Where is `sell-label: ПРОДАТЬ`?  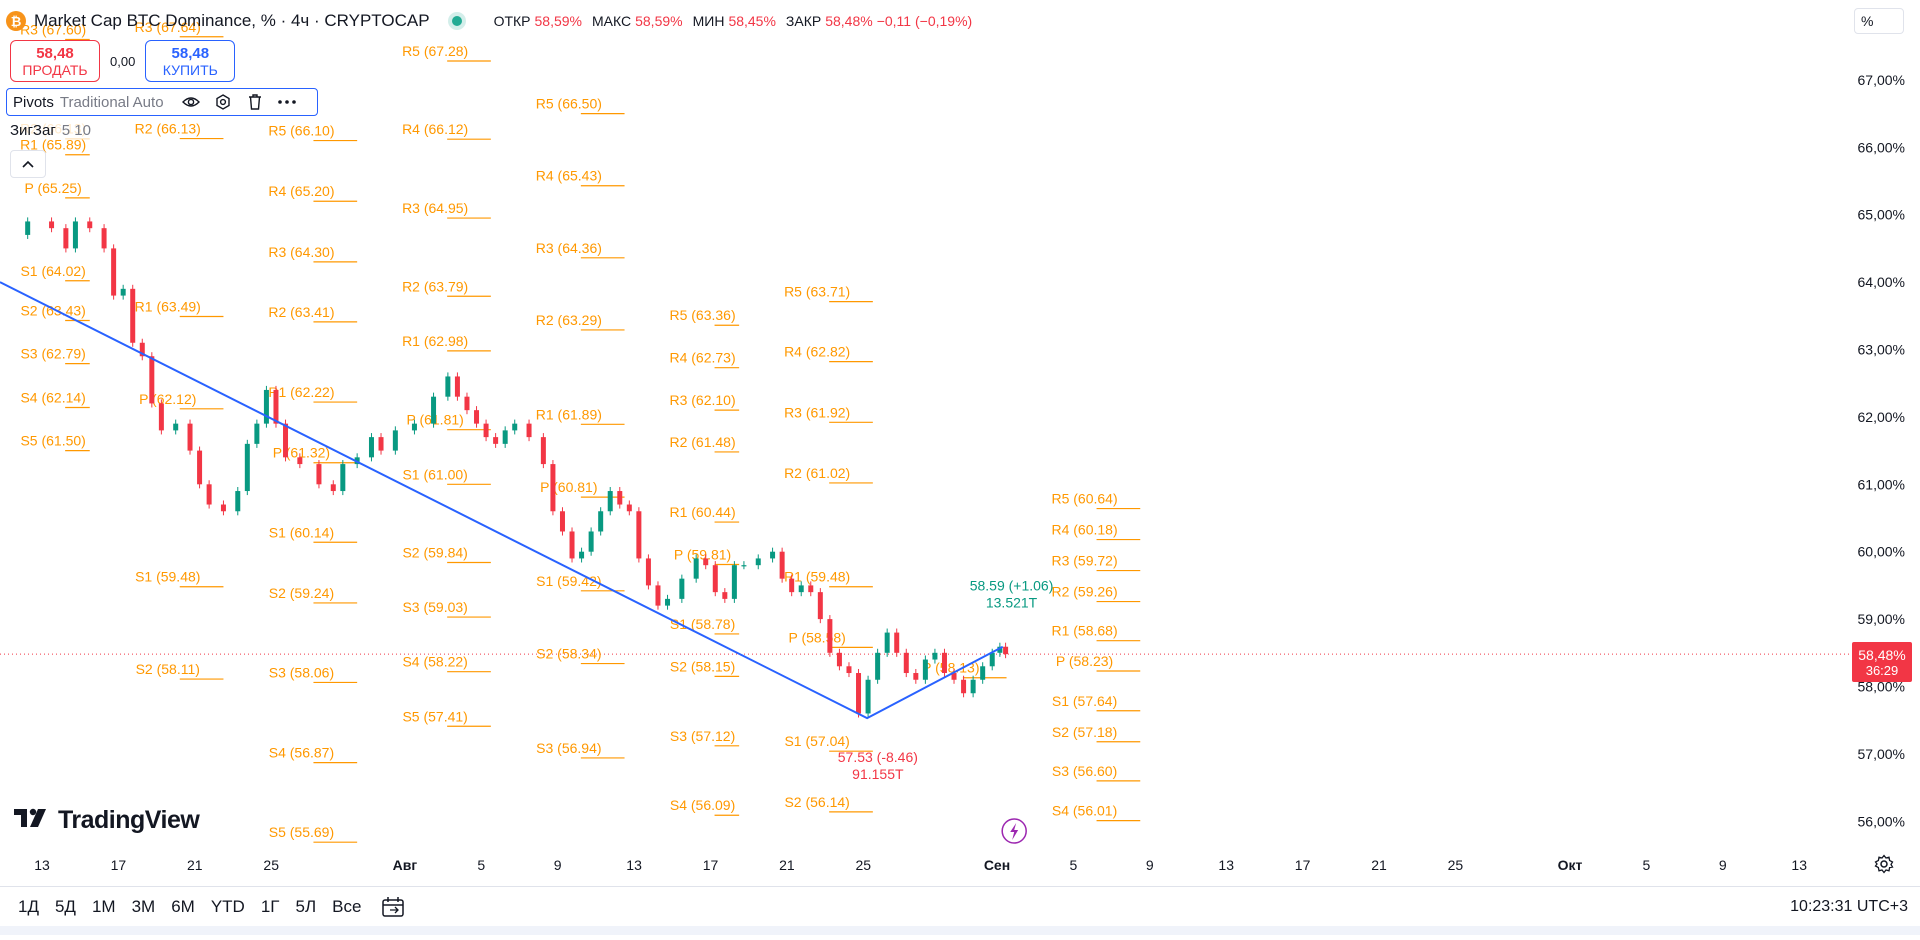
sell-label: ПРОДАТЬ is located at coordinates (55, 69).